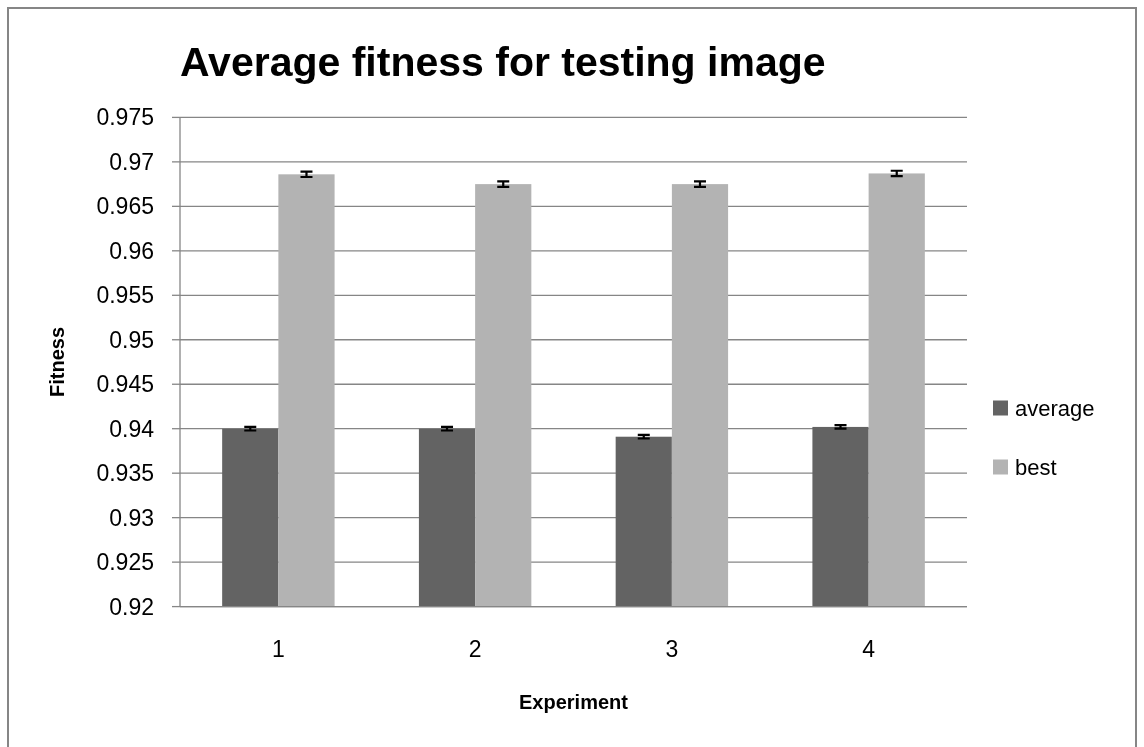 This screenshot has width=1144, height=747. What do you see at coordinates (125, 295) in the screenshot?
I see `y-tick-label: 0.955` at bounding box center [125, 295].